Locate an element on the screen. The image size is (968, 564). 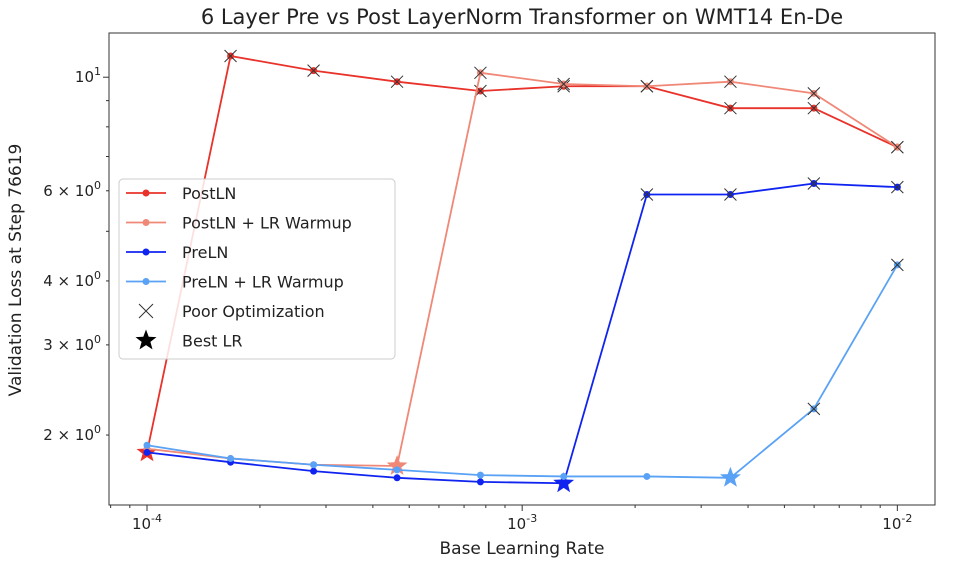
legend-label: PostLN is located at coordinates (209, 193).